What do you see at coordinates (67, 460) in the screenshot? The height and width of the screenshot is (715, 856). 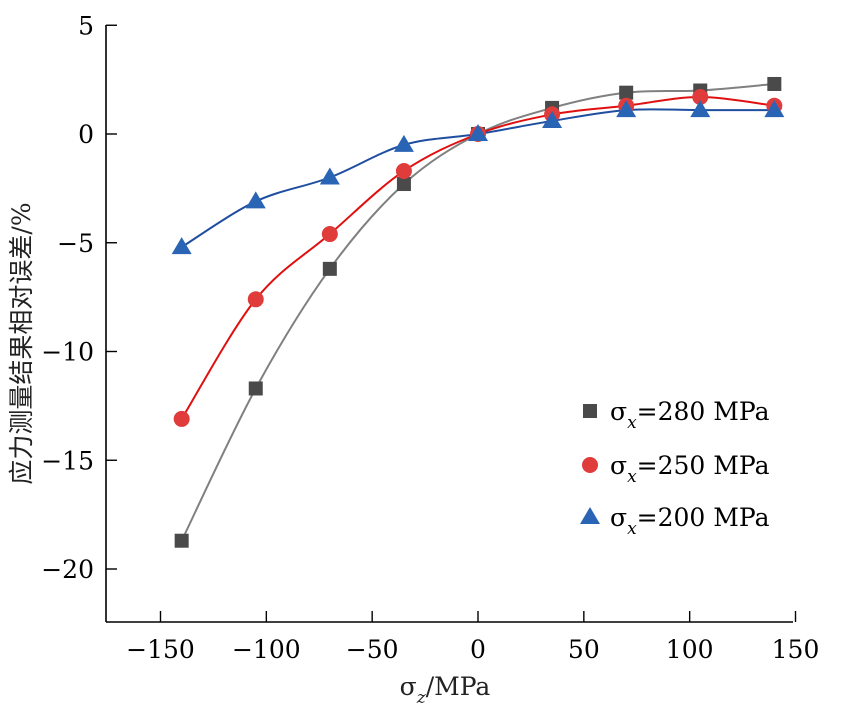 I see `y-tick-label: −15` at bounding box center [67, 460].